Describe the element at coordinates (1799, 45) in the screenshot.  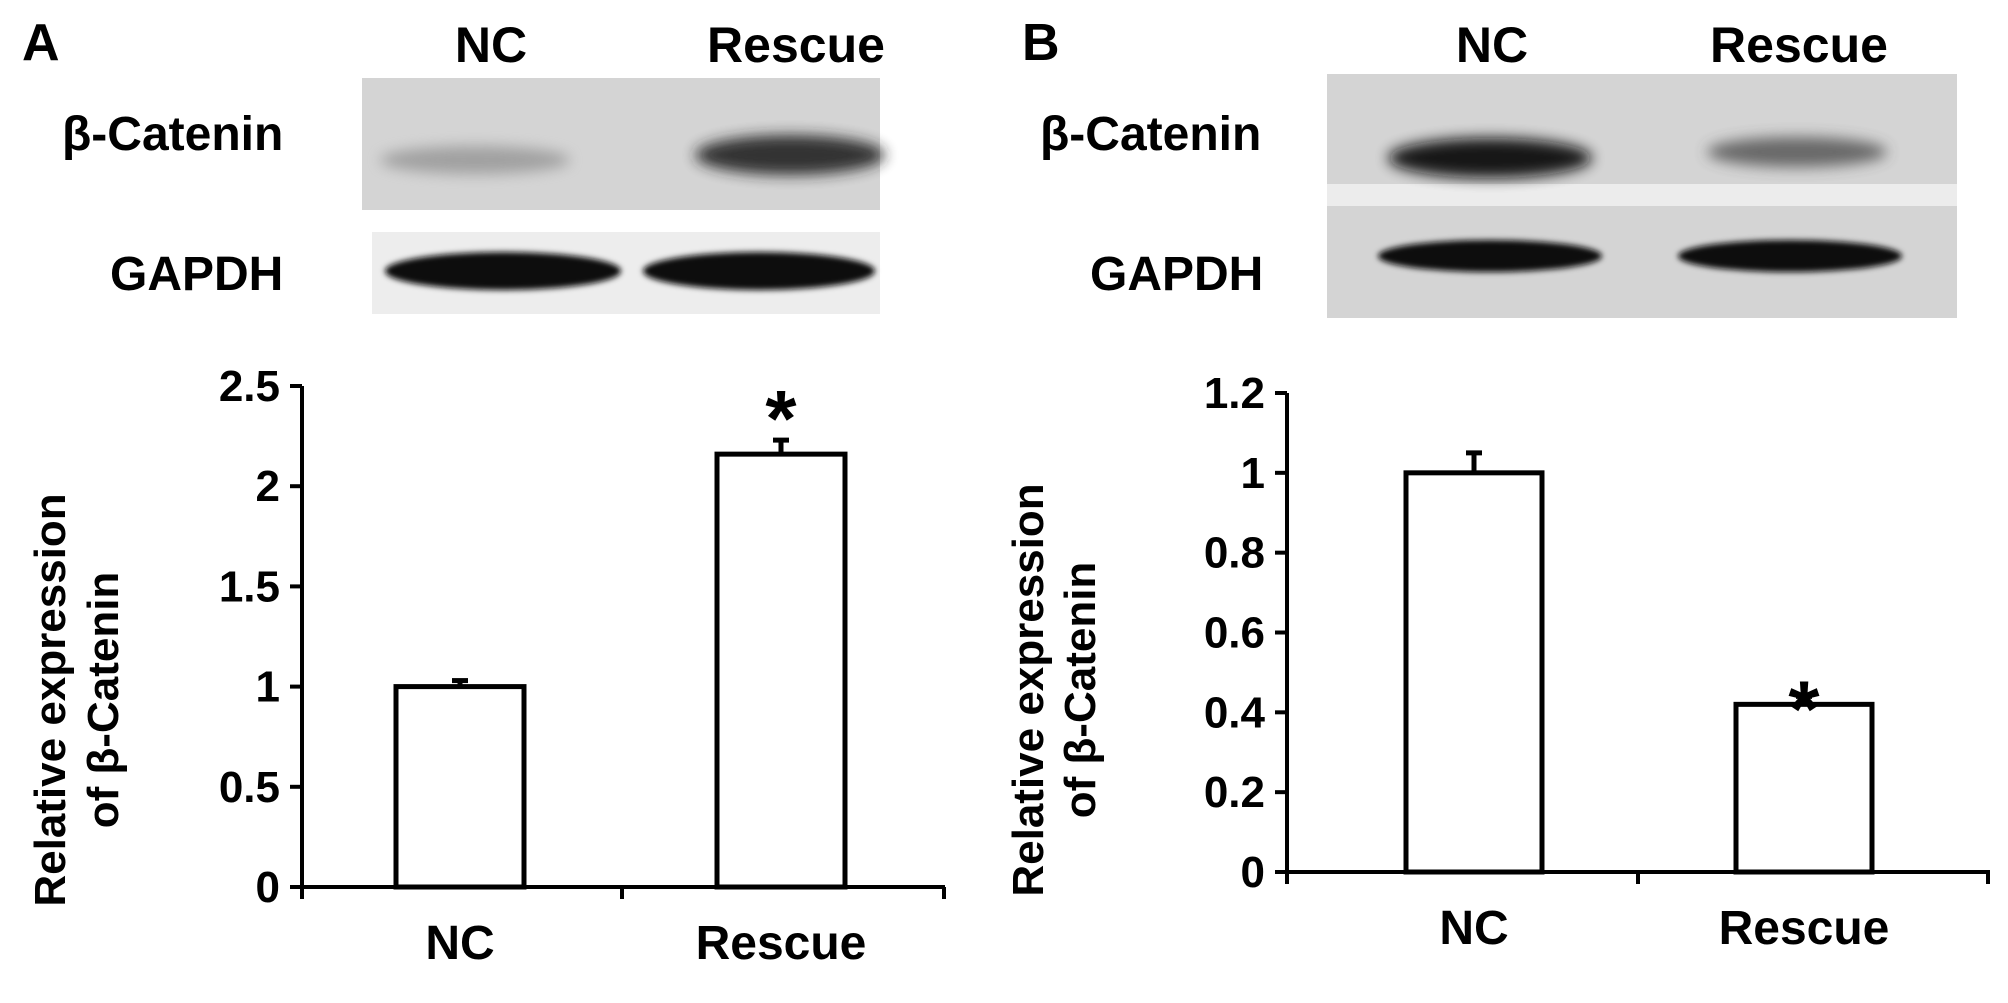
I see `panel-b-lane-label-rescue: Rescue` at that location.